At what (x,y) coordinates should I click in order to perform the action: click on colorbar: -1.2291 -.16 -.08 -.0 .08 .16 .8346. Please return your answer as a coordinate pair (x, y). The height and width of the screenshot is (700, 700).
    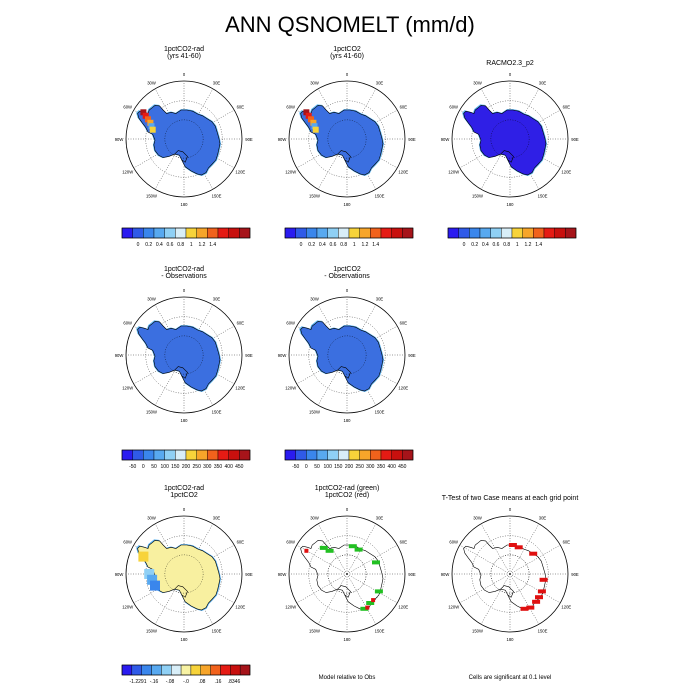
    Looking at the image, I should click on (186, 674).